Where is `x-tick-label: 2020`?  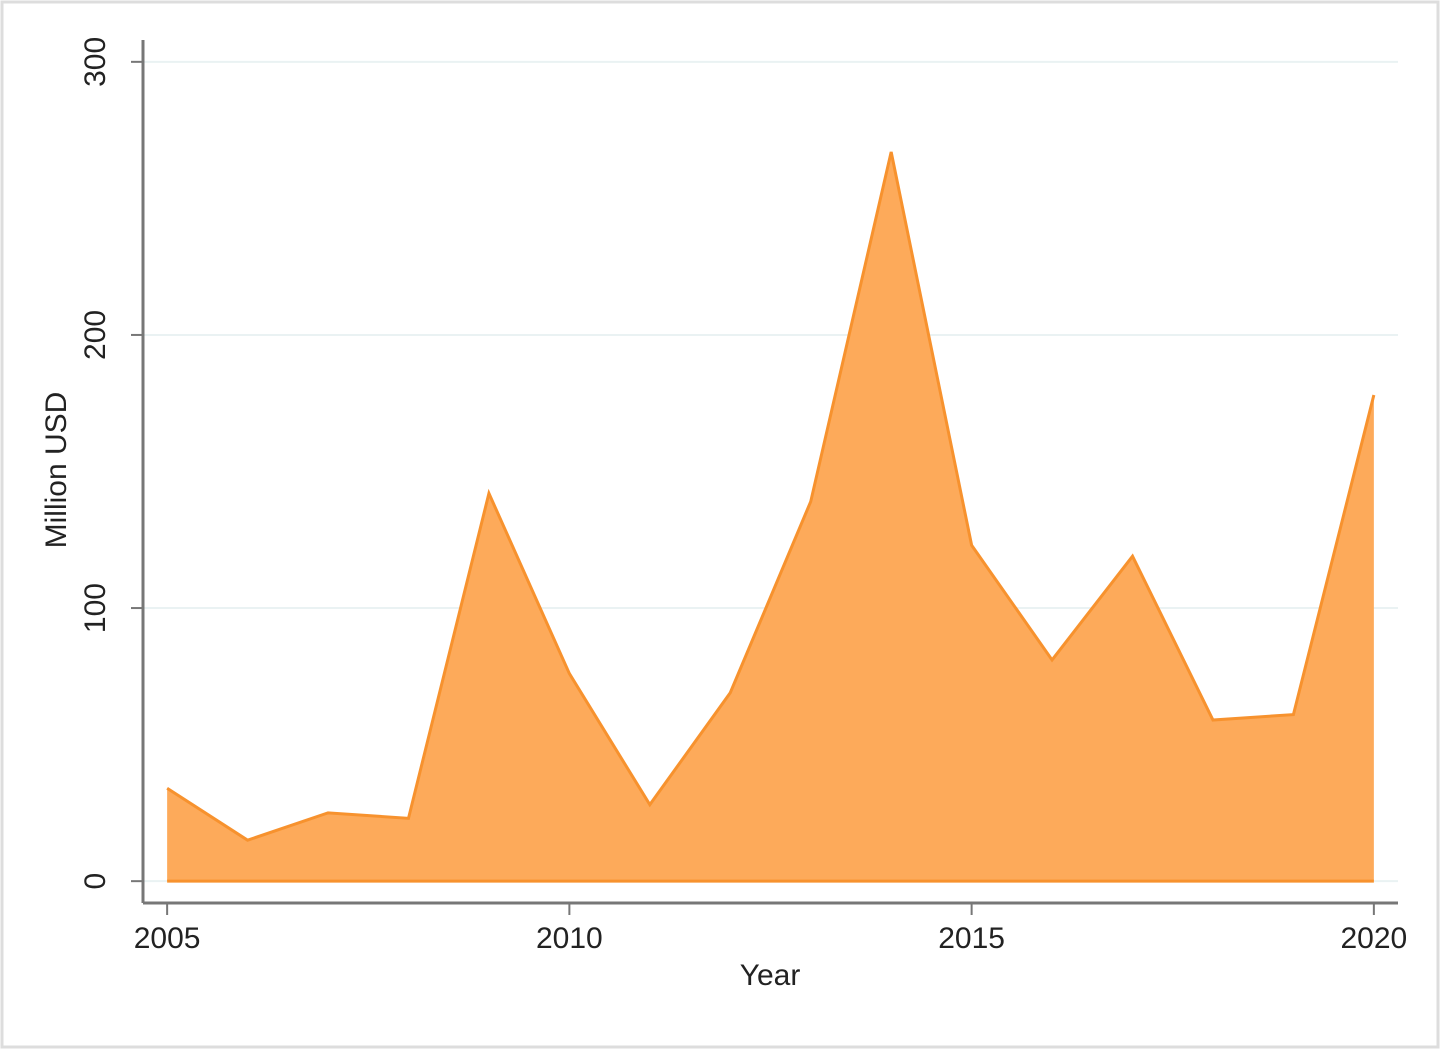
x-tick-label: 2020 is located at coordinates (1373, 938).